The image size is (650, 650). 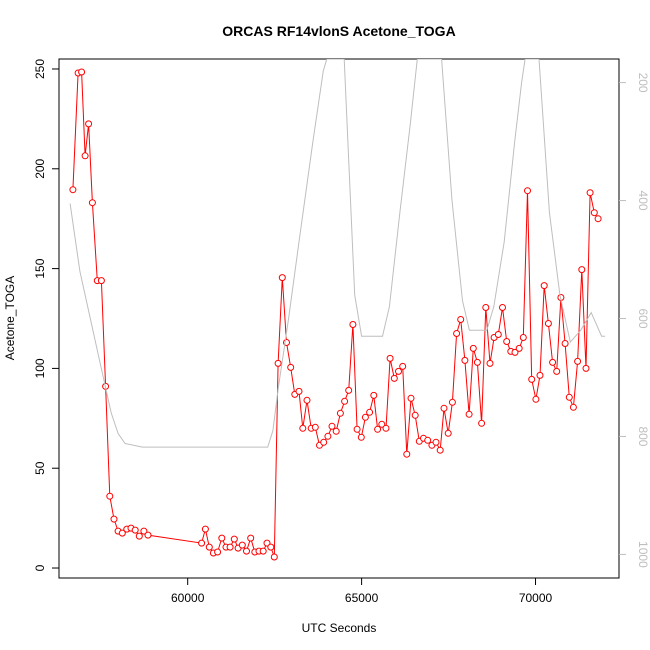 What do you see at coordinates (643, 554) in the screenshot?
I see `right-tick-label-1000: 1000` at bounding box center [643, 554].